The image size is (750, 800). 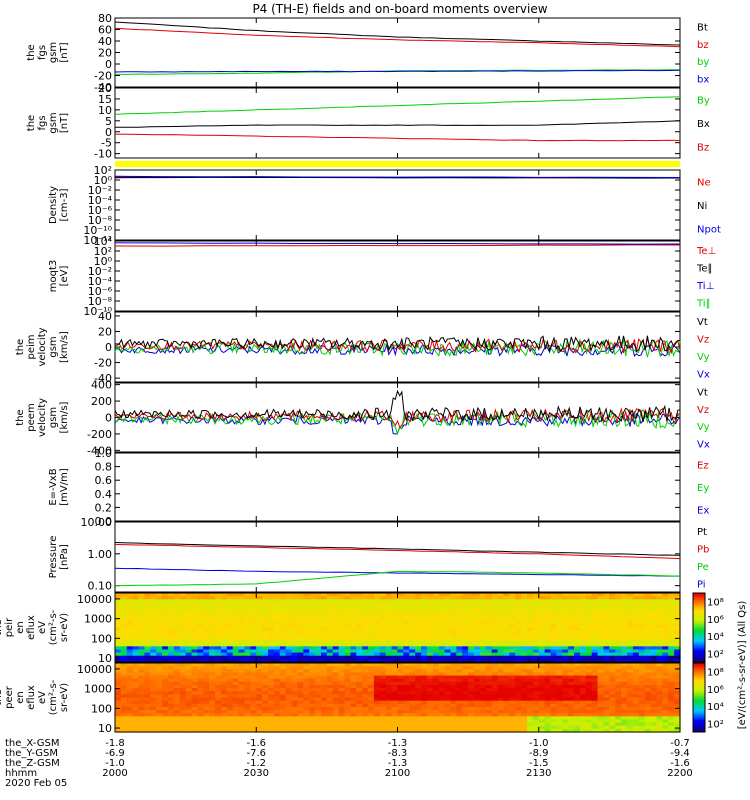 I want to click on y-axis-label-line: fgs, so click(x=42, y=122).